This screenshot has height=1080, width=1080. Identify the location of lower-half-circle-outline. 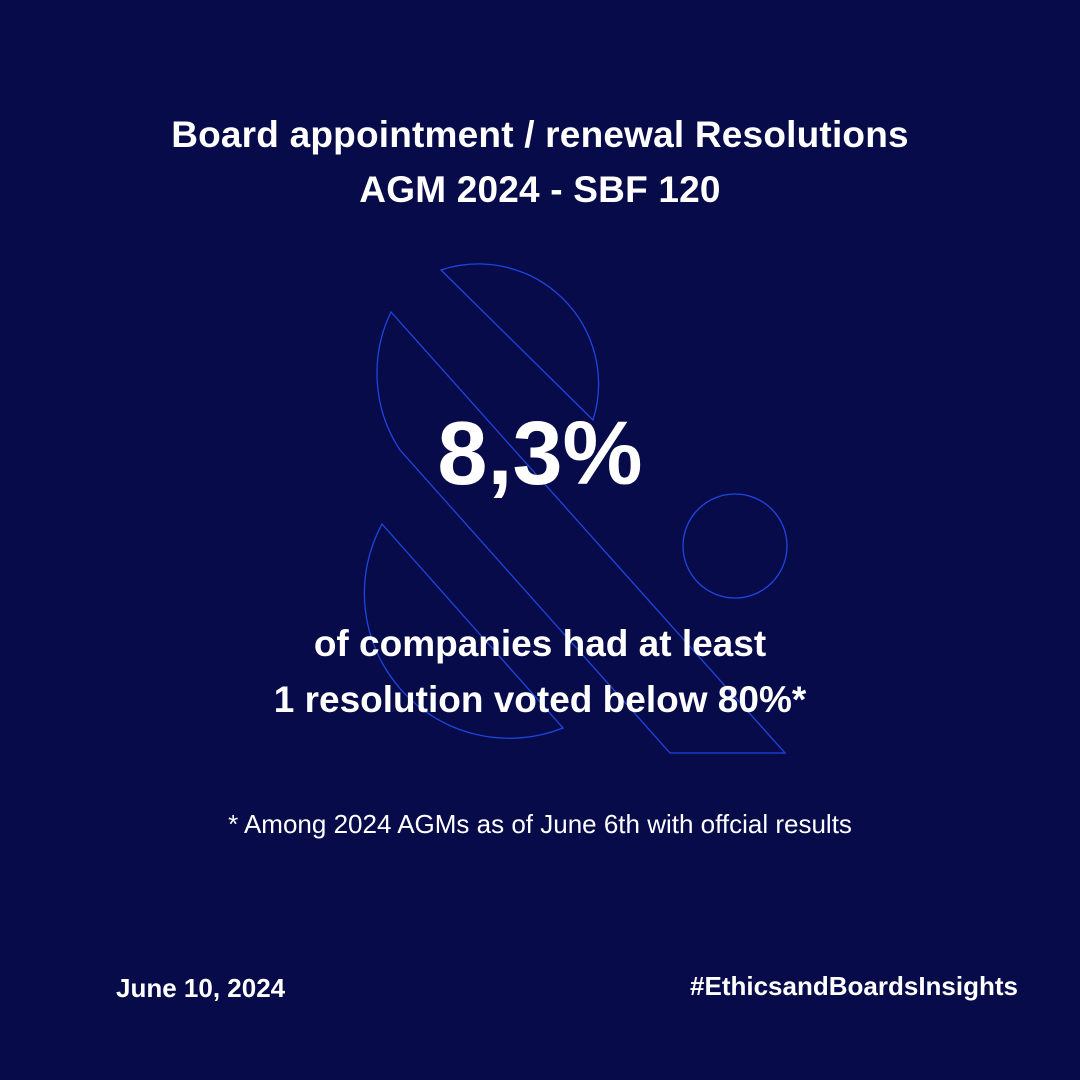
(464, 630).